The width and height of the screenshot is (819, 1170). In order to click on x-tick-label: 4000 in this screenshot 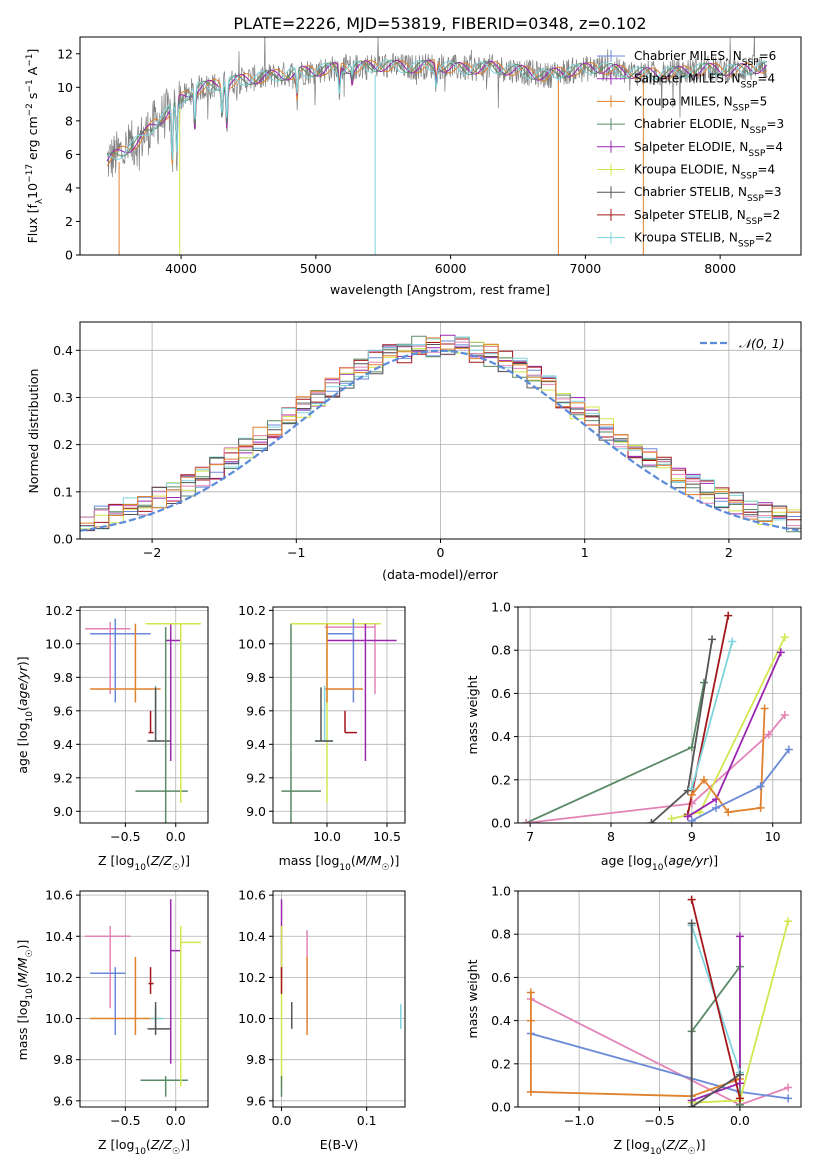, I will do `click(181, 268)`.